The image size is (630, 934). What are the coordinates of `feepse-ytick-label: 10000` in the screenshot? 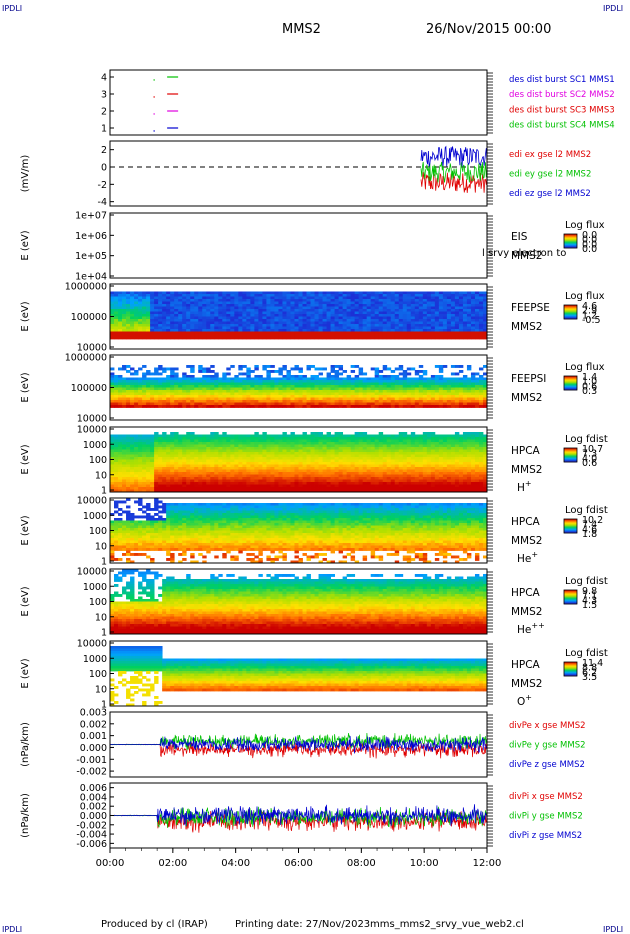 It's located at (92, 348).